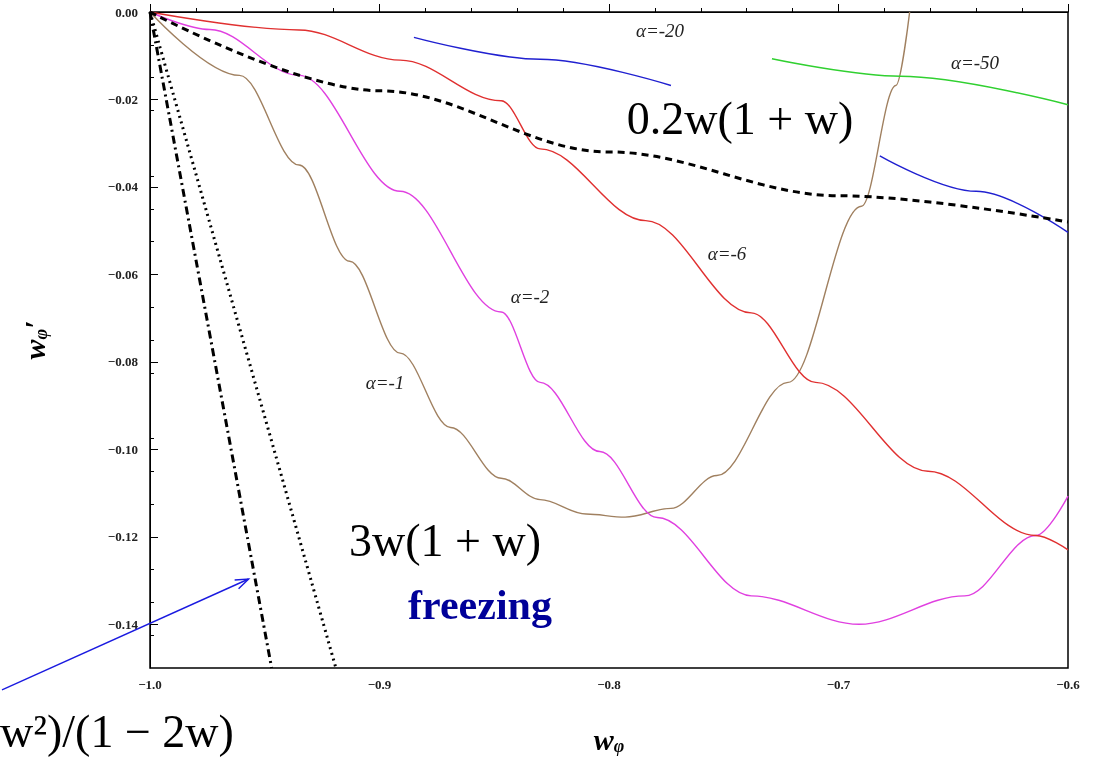 This screenshot has height=778, width=1094. What do you see at coordinates (975, 62) in the screenshot?
I see `annotation: α=-50` at bounding box center [975, 62].